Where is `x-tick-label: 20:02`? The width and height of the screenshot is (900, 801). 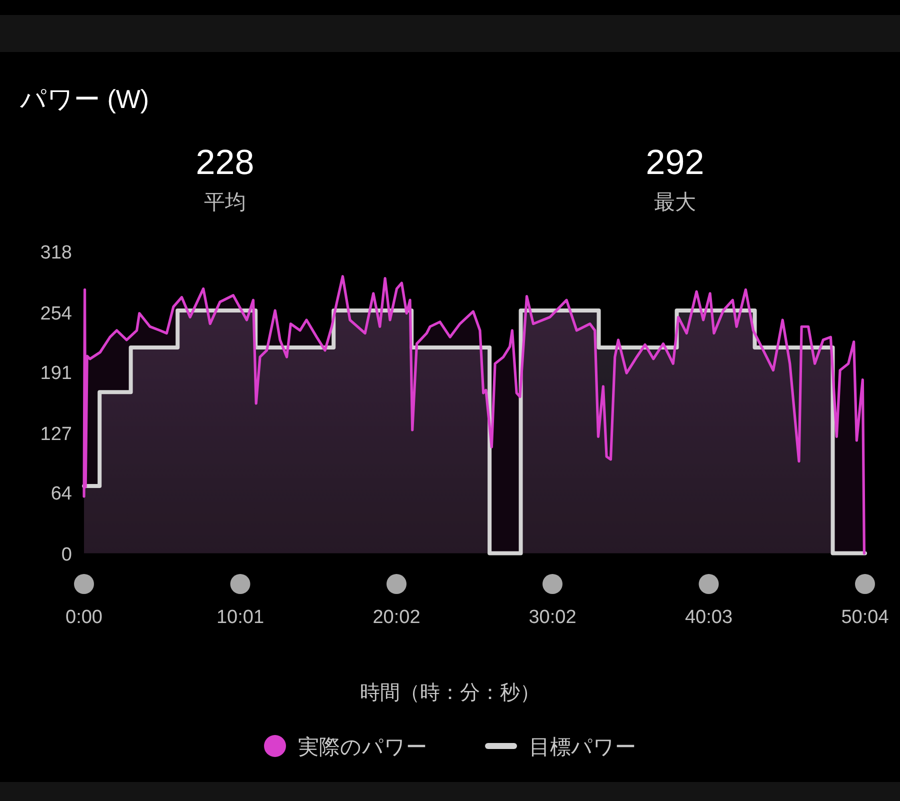 x-tick-label: 20:02 is located at coordinates (396, 617).